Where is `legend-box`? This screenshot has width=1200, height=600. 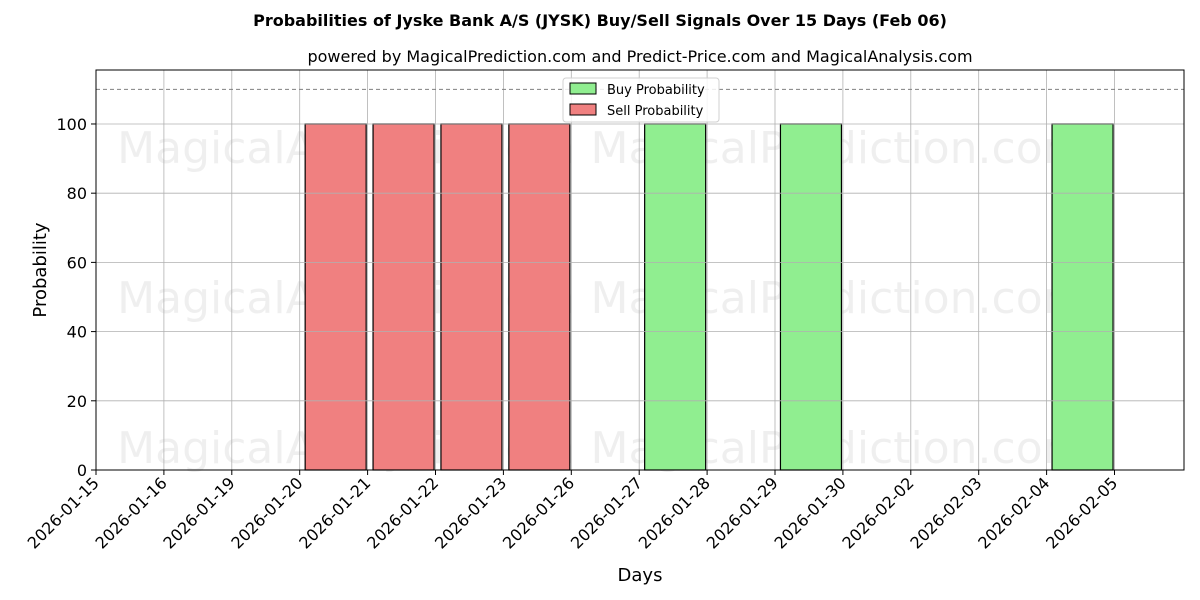 legend-box is located at coordinates (641, 100).